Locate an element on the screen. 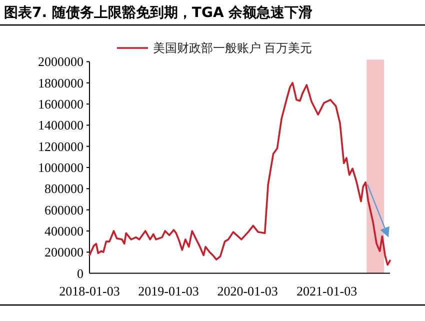 This screenshot has width=425, height=321. y-tick-label: 1400000 is located at coordinates (61, 125).